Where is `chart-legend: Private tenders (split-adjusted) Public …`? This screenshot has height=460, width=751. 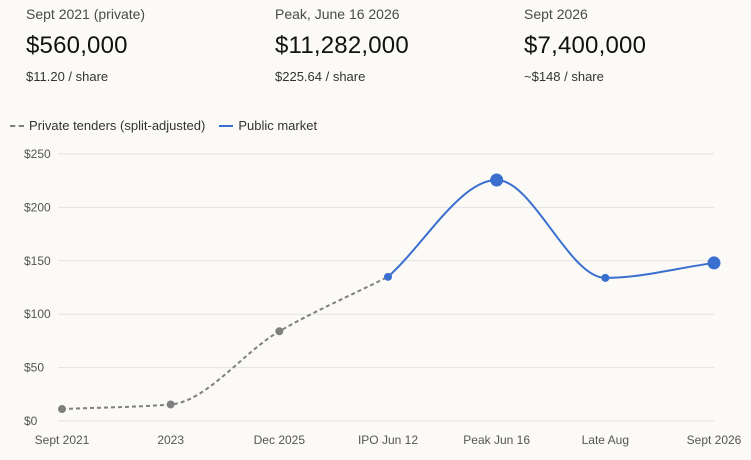 chart-legend: Private tenders (split-adjusted) Public … is located at coordinates (170, 125).